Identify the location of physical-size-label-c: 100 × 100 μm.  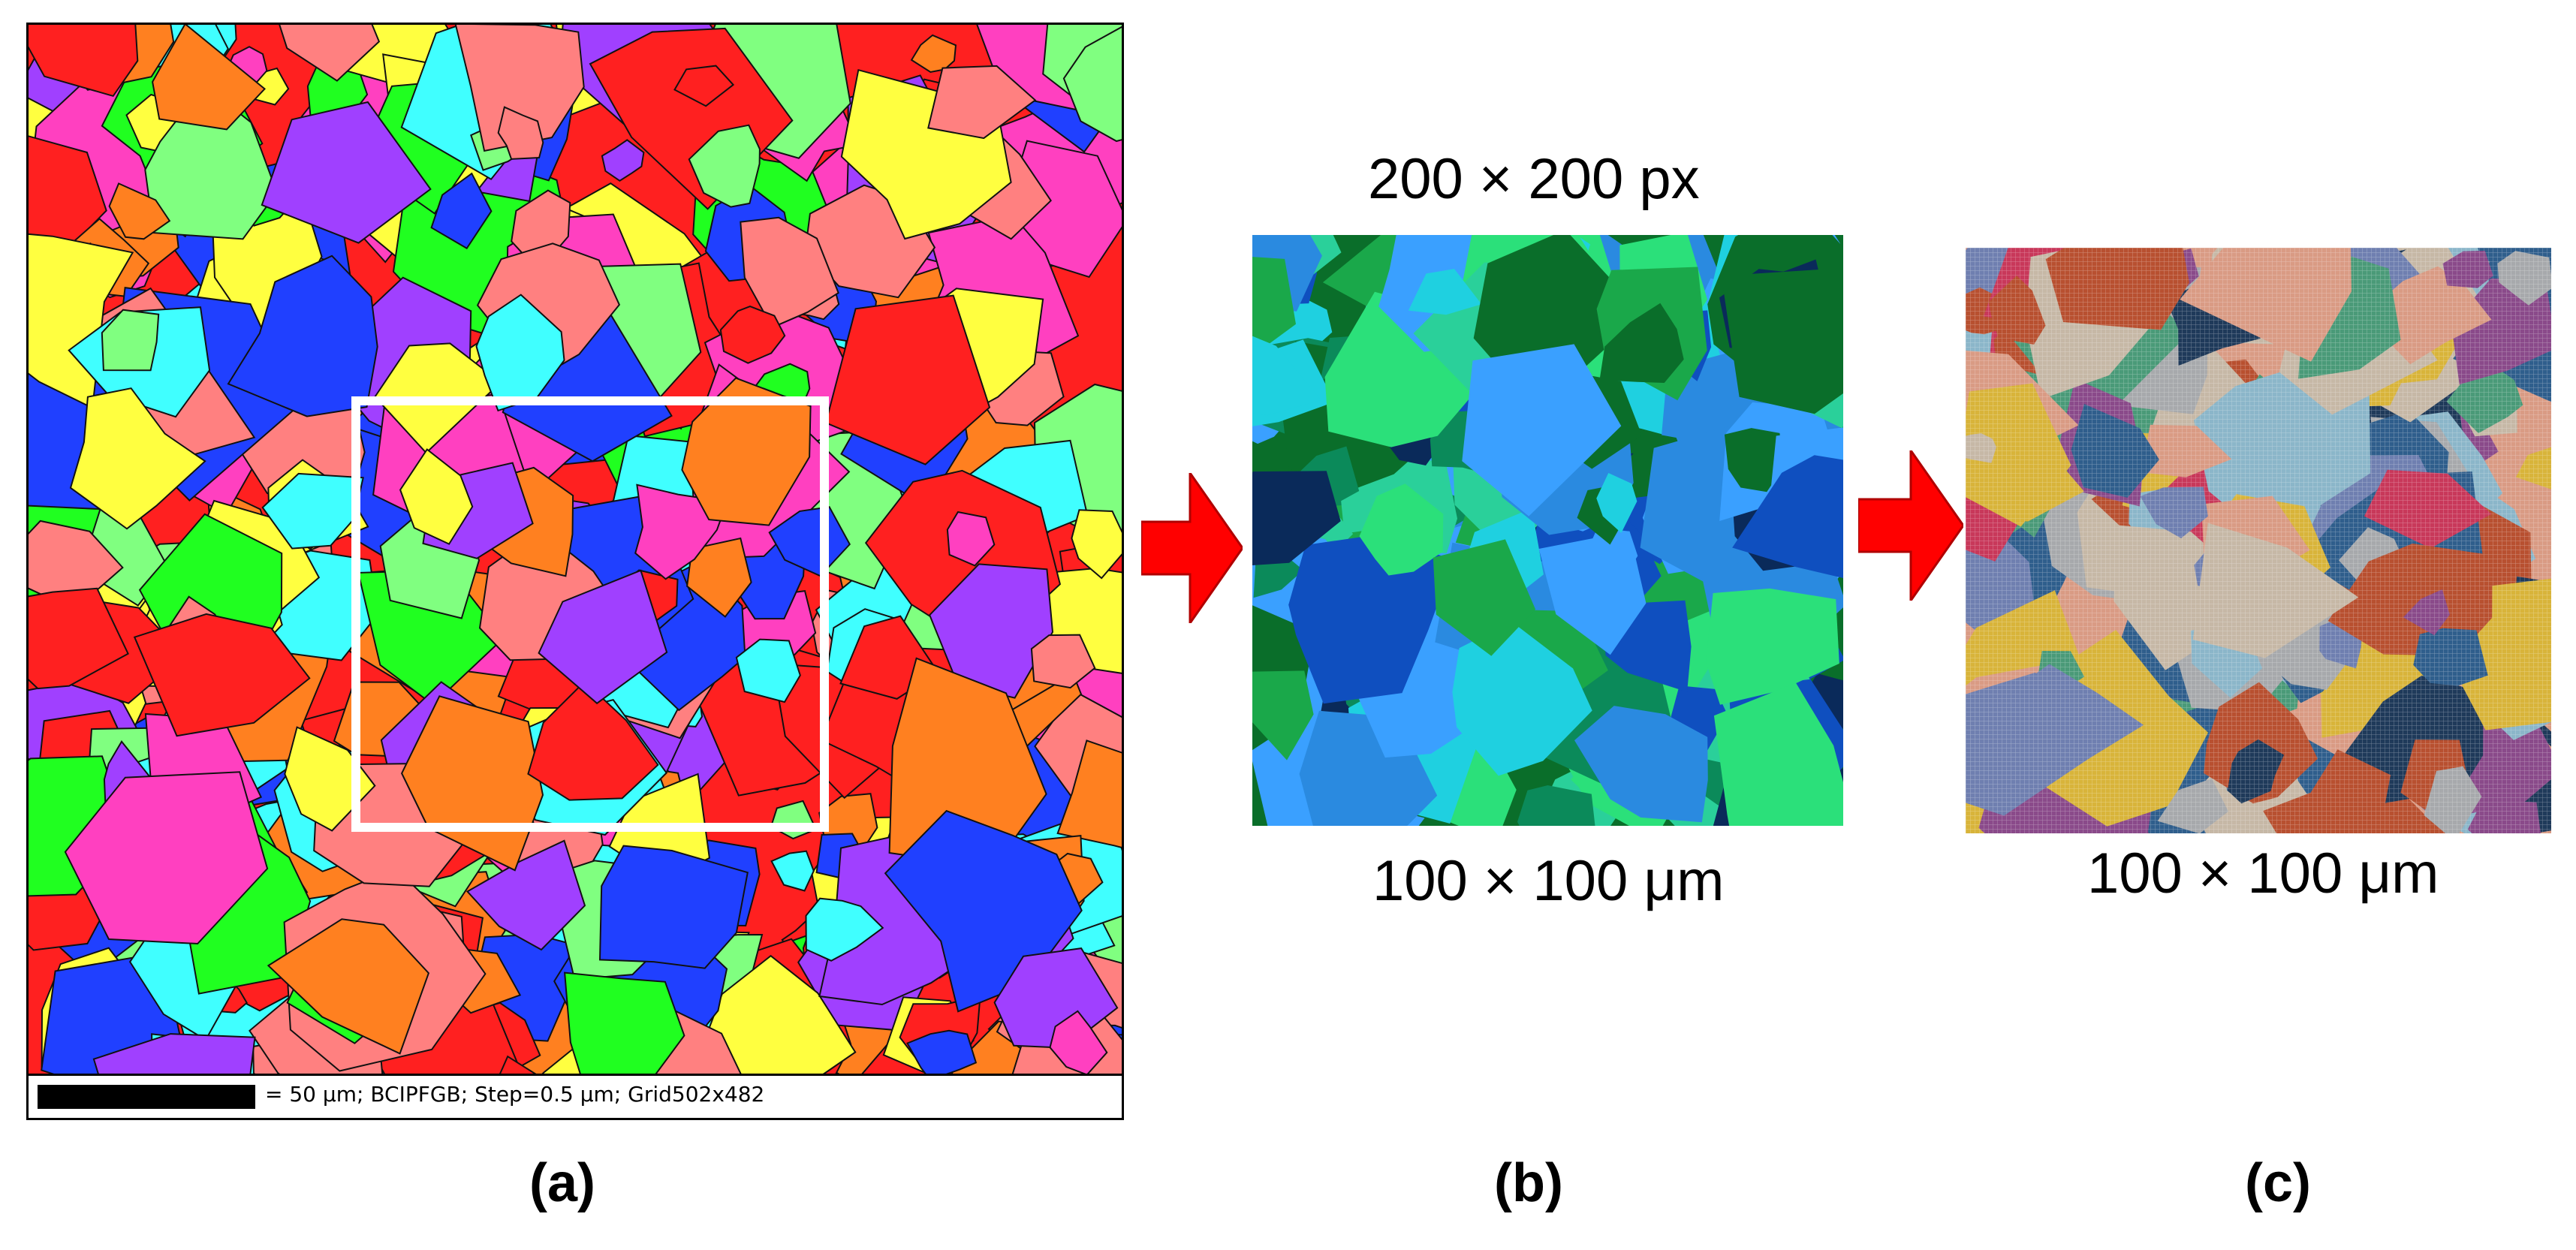
(2263, 873).